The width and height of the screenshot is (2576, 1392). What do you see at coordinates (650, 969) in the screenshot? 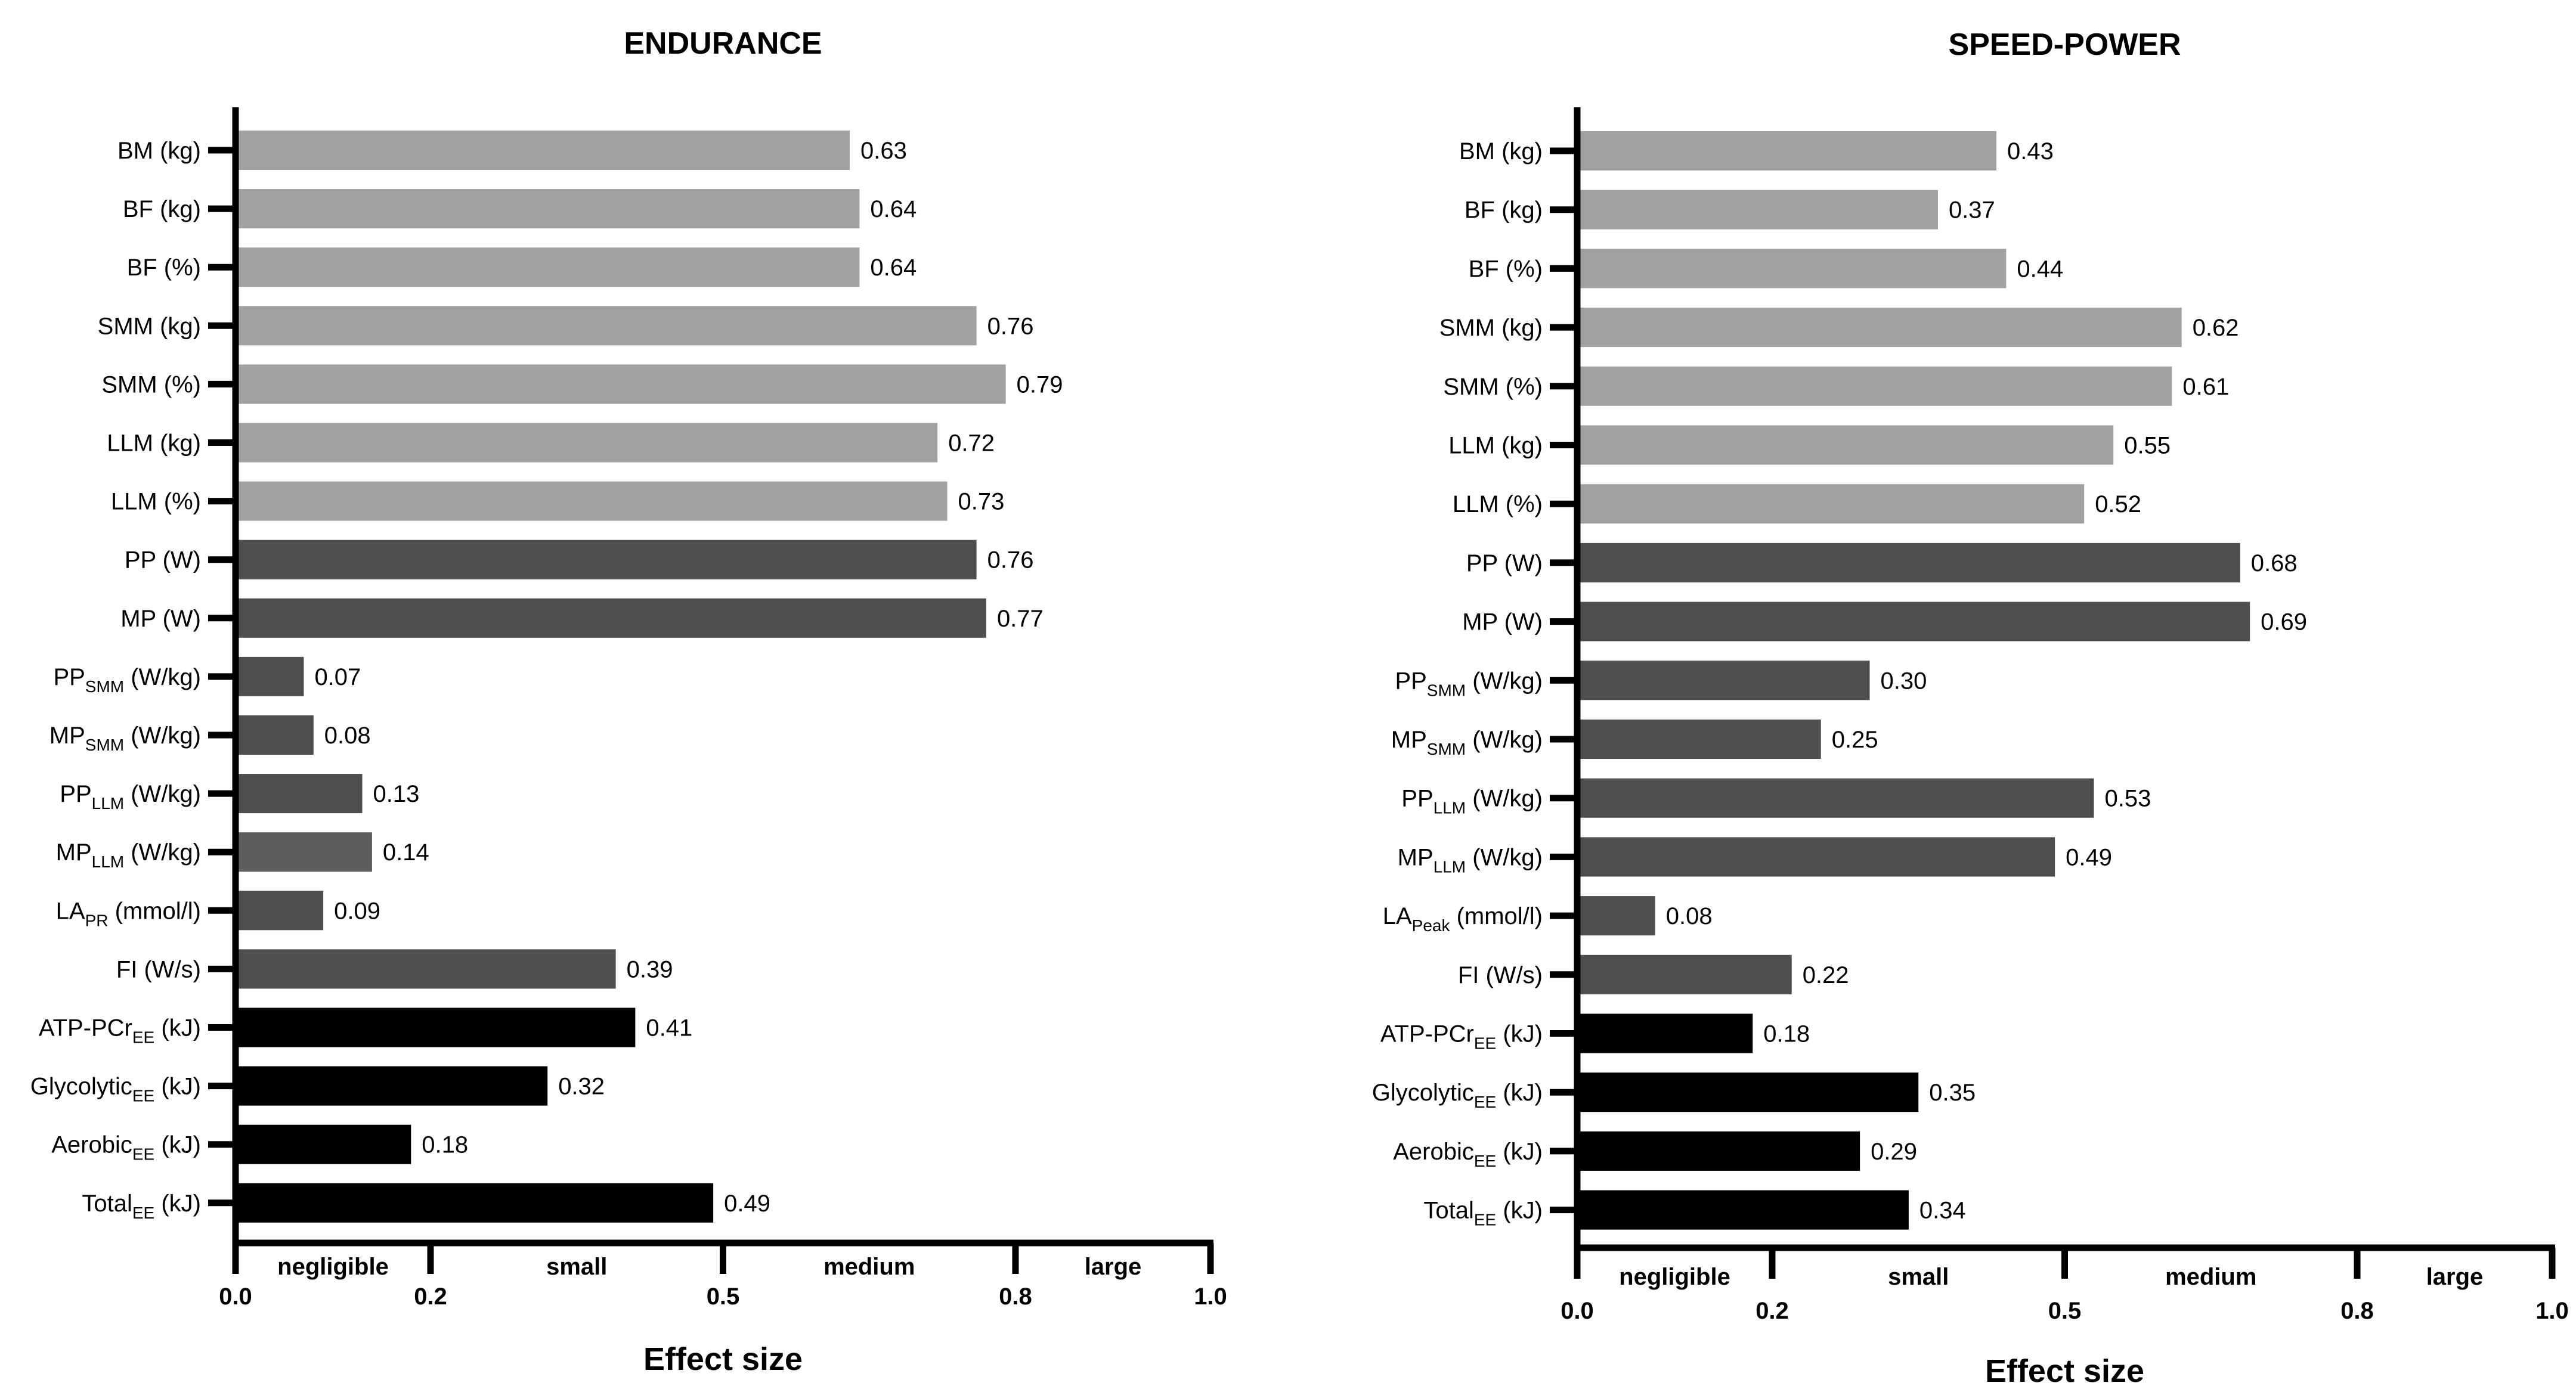
I see `value-label: 0.39` at bounding box center [650, 969].